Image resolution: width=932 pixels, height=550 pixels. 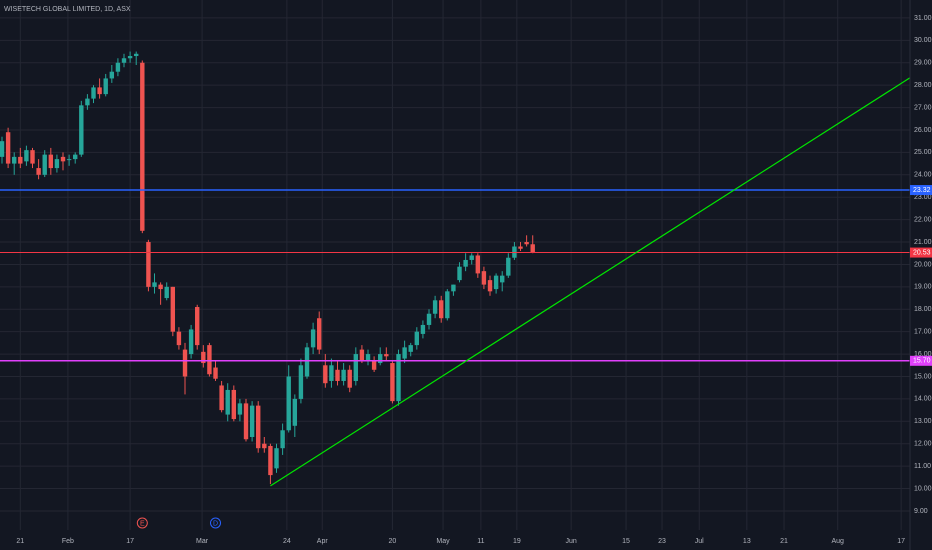 What do you see at coordinates (923, 242) in the screenshot?
I see `y-tick-label: 21.00` at bounding box center [923, 242].